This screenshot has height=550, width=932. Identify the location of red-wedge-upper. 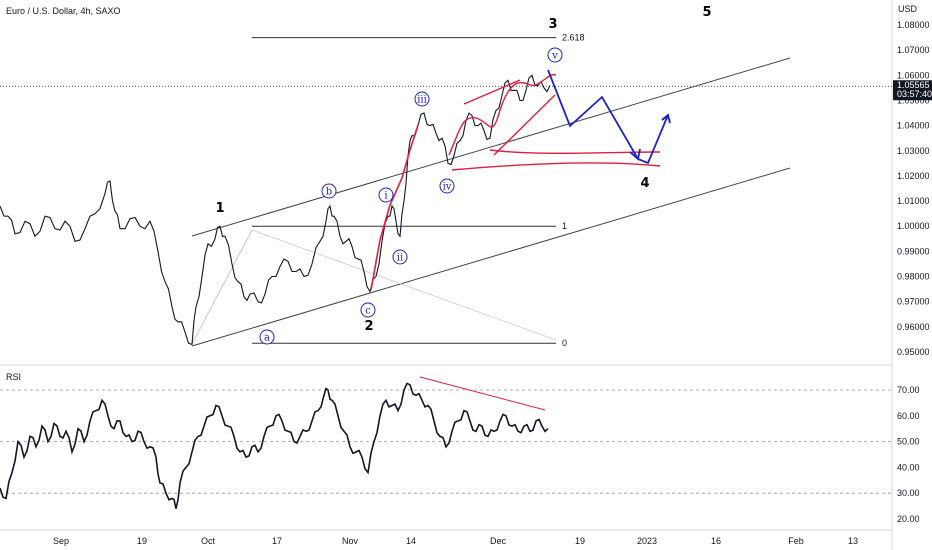
(492, 92).